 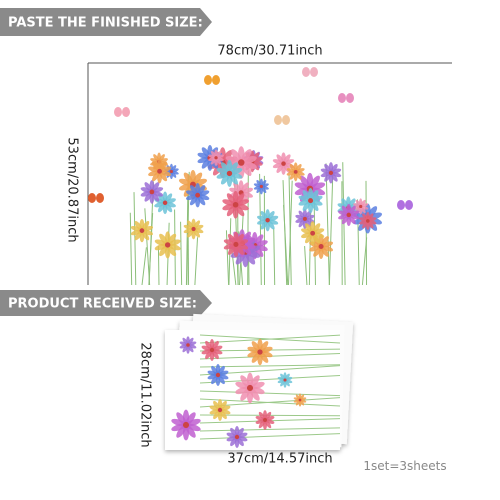 What do you see at coordinates (404, 466) in the screenshot?
I see `set-note: 1set=3sheets` at bounding box center [404, 466].